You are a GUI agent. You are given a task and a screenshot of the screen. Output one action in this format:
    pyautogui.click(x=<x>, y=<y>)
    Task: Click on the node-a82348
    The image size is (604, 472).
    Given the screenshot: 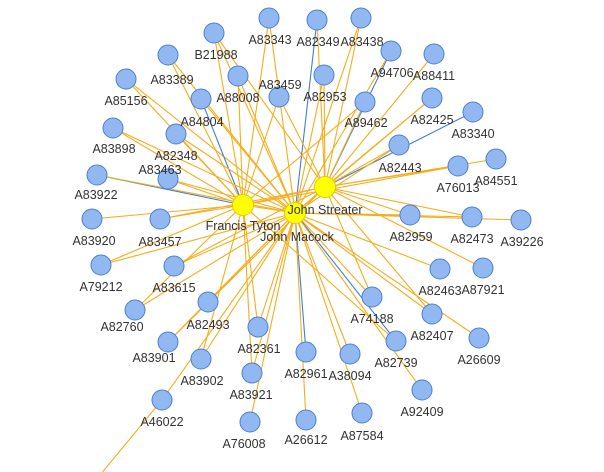 What is the action you would take?
    pyautogui.click(x=176, y=134)
    